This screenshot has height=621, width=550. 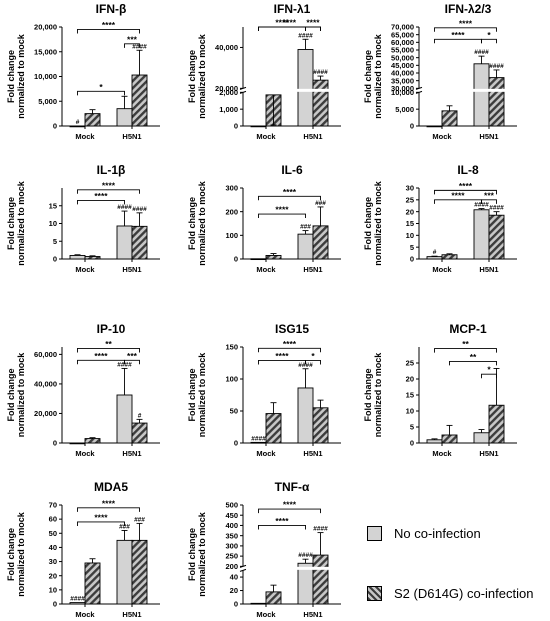 What do you see at coordinates (53, 223) in the screenshot?
I see `y-tick-label: 10` at bounding box center [53, 223].